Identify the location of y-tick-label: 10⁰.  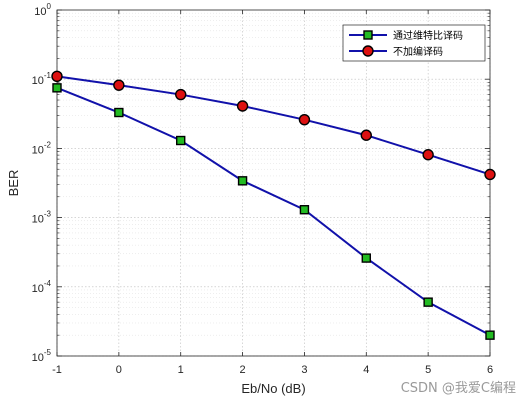
(42, 10).